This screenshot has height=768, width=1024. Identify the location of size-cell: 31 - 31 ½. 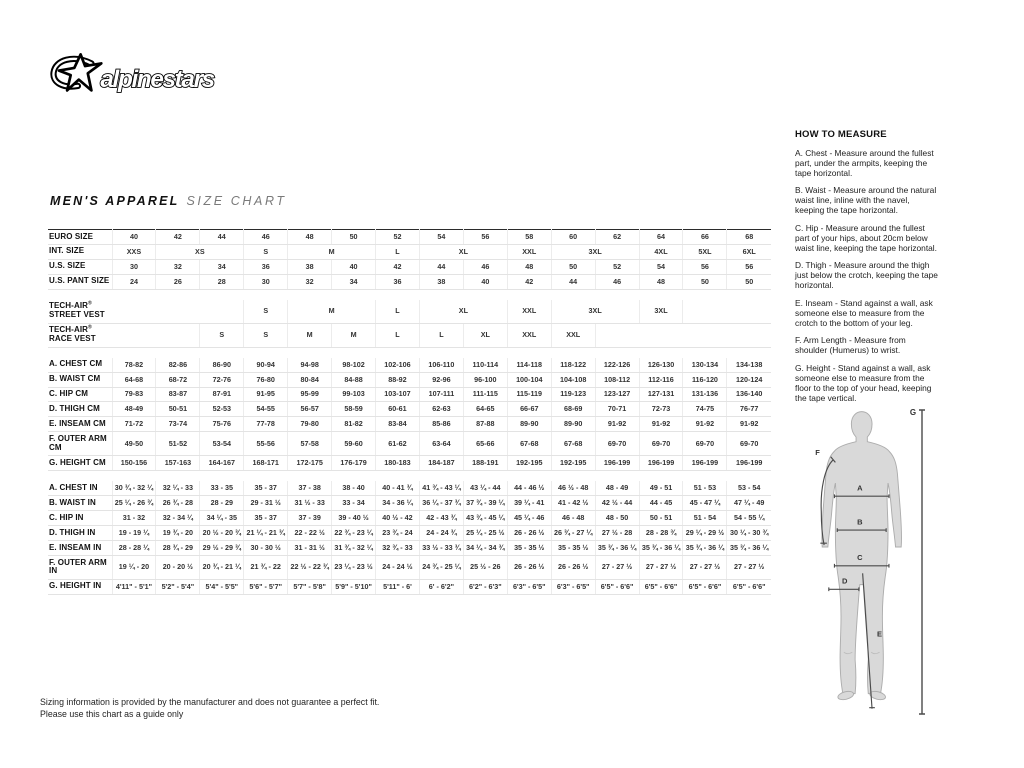
(309, 548).